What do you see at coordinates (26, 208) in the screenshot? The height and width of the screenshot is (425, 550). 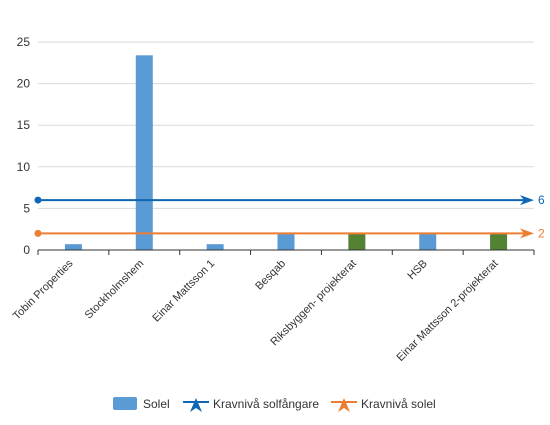 I see `y-tick-label: 5` at bounding box center [26, 208].